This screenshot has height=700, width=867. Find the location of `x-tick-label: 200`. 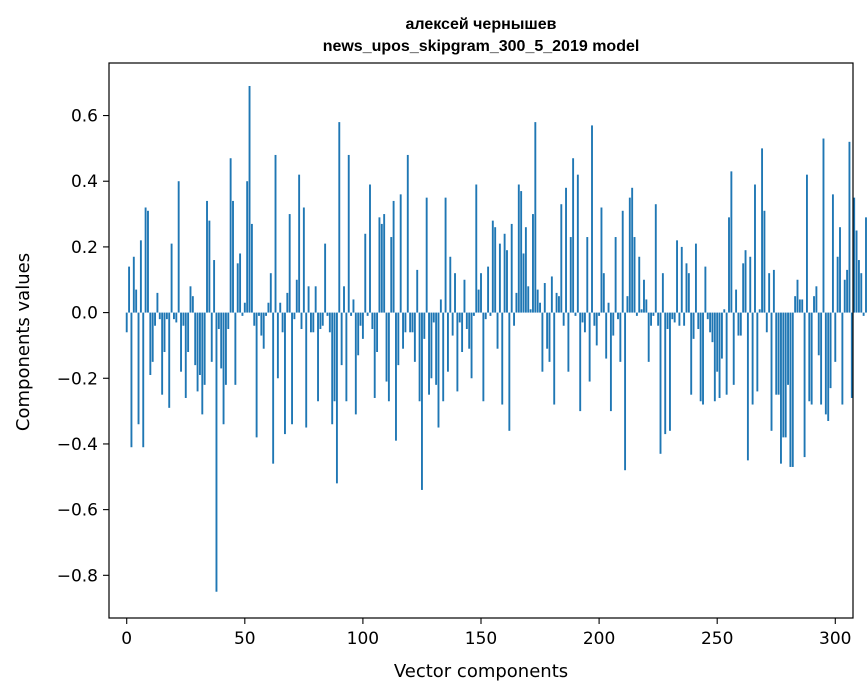

x-tick-label: 200 is located at coordinates (599, 639).